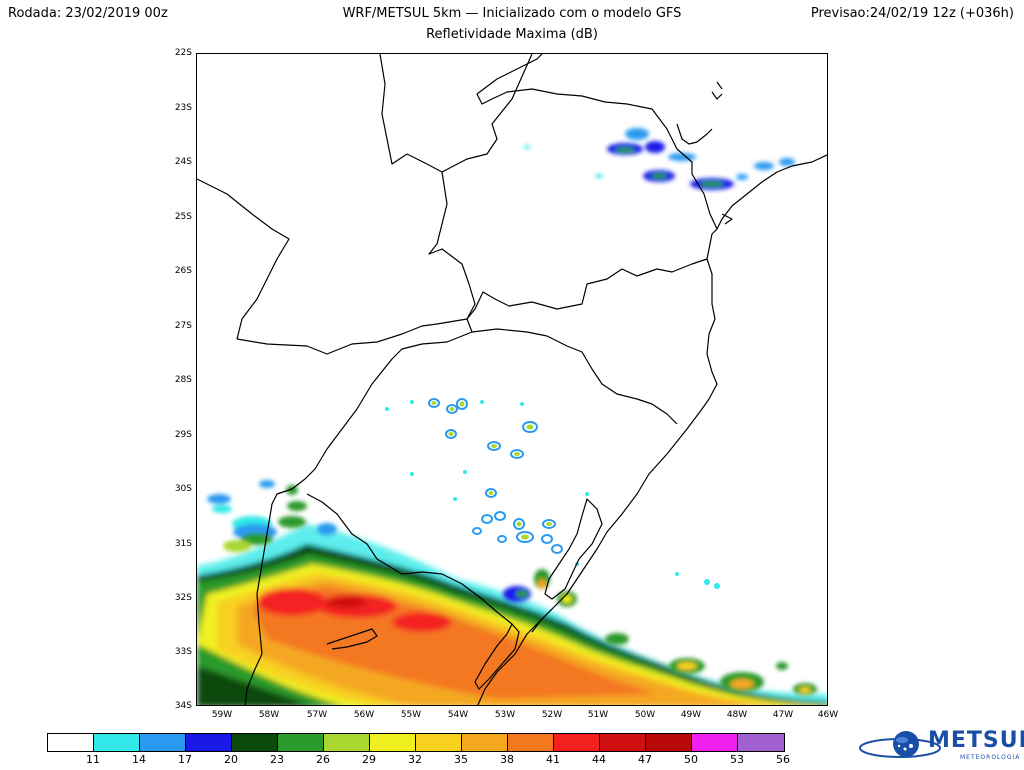 Image resolution: width=1024 pixels, height=770 pixels. I want to click on metsul-logo-icon, so click(900, 744).